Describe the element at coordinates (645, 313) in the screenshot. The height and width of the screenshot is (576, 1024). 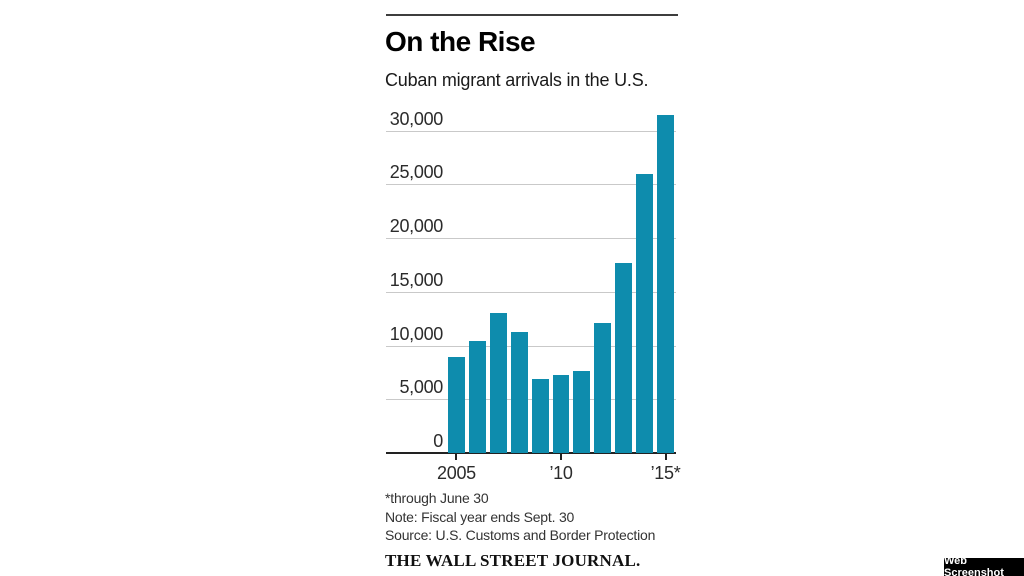
I see `bar-2014` at that location.